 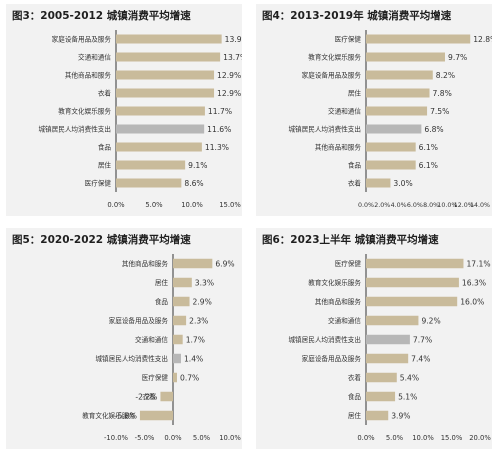 What do you see at coordinates (445, 75) in the screenshot?
I see `value-label: 8.2%` at bounding box center [445, 75].